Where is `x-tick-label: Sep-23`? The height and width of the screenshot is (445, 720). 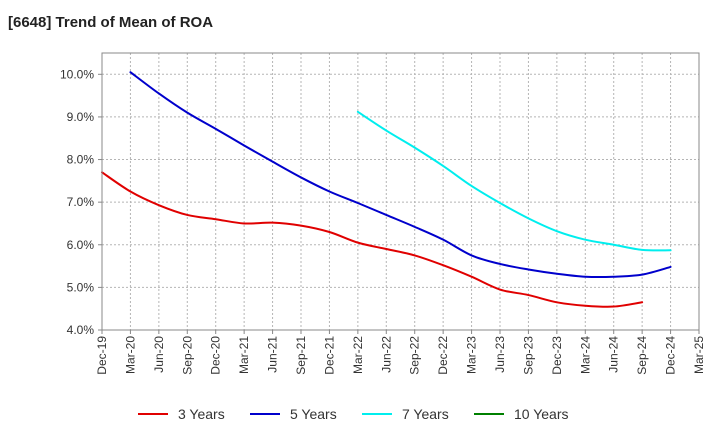 x-tick-label: Sep-23 is located at coordinates (528, 355).